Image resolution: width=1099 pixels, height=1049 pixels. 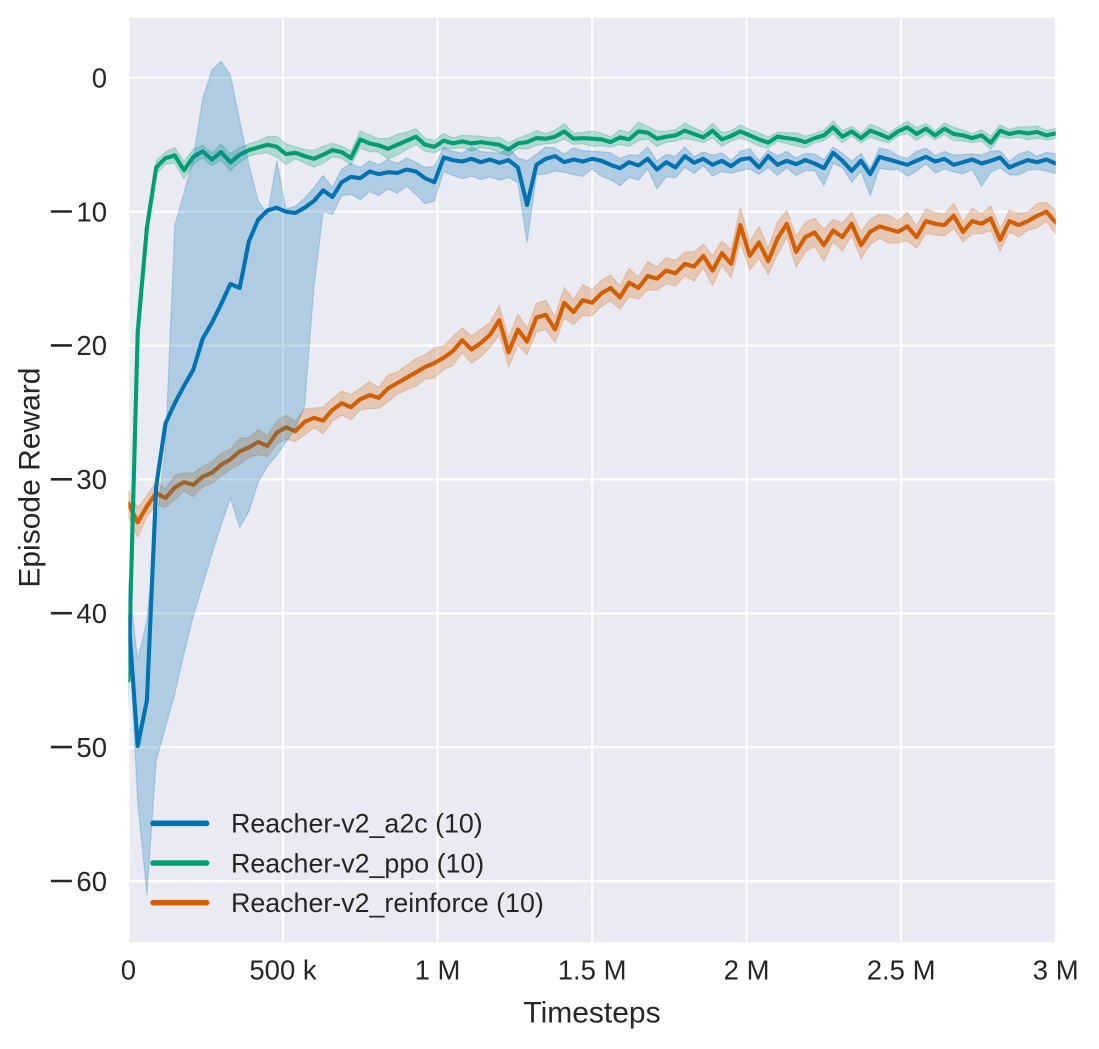 I want to click on svg-text: 3 M, so click(x=1056, y=970).